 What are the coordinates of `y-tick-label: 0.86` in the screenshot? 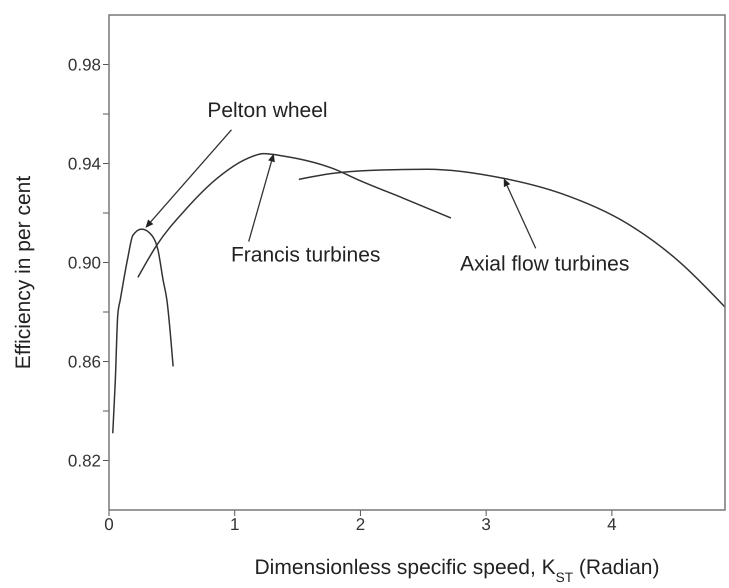 It's located at (84, 362).